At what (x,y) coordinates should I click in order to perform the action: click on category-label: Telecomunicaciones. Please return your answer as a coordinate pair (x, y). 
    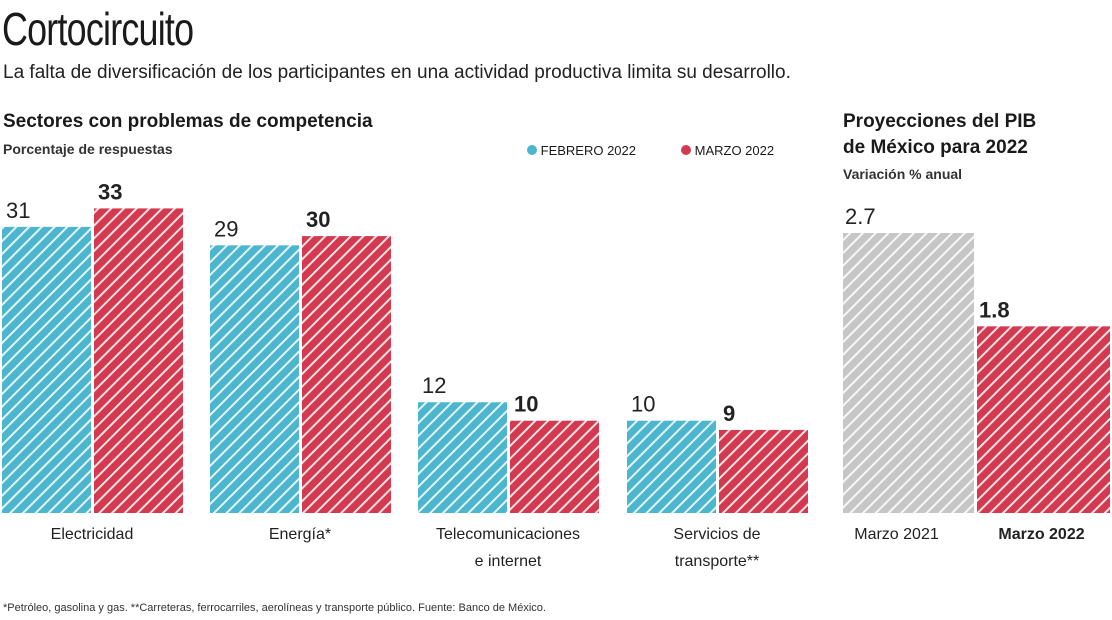
    Looking at the image, I should click on (508, 534).